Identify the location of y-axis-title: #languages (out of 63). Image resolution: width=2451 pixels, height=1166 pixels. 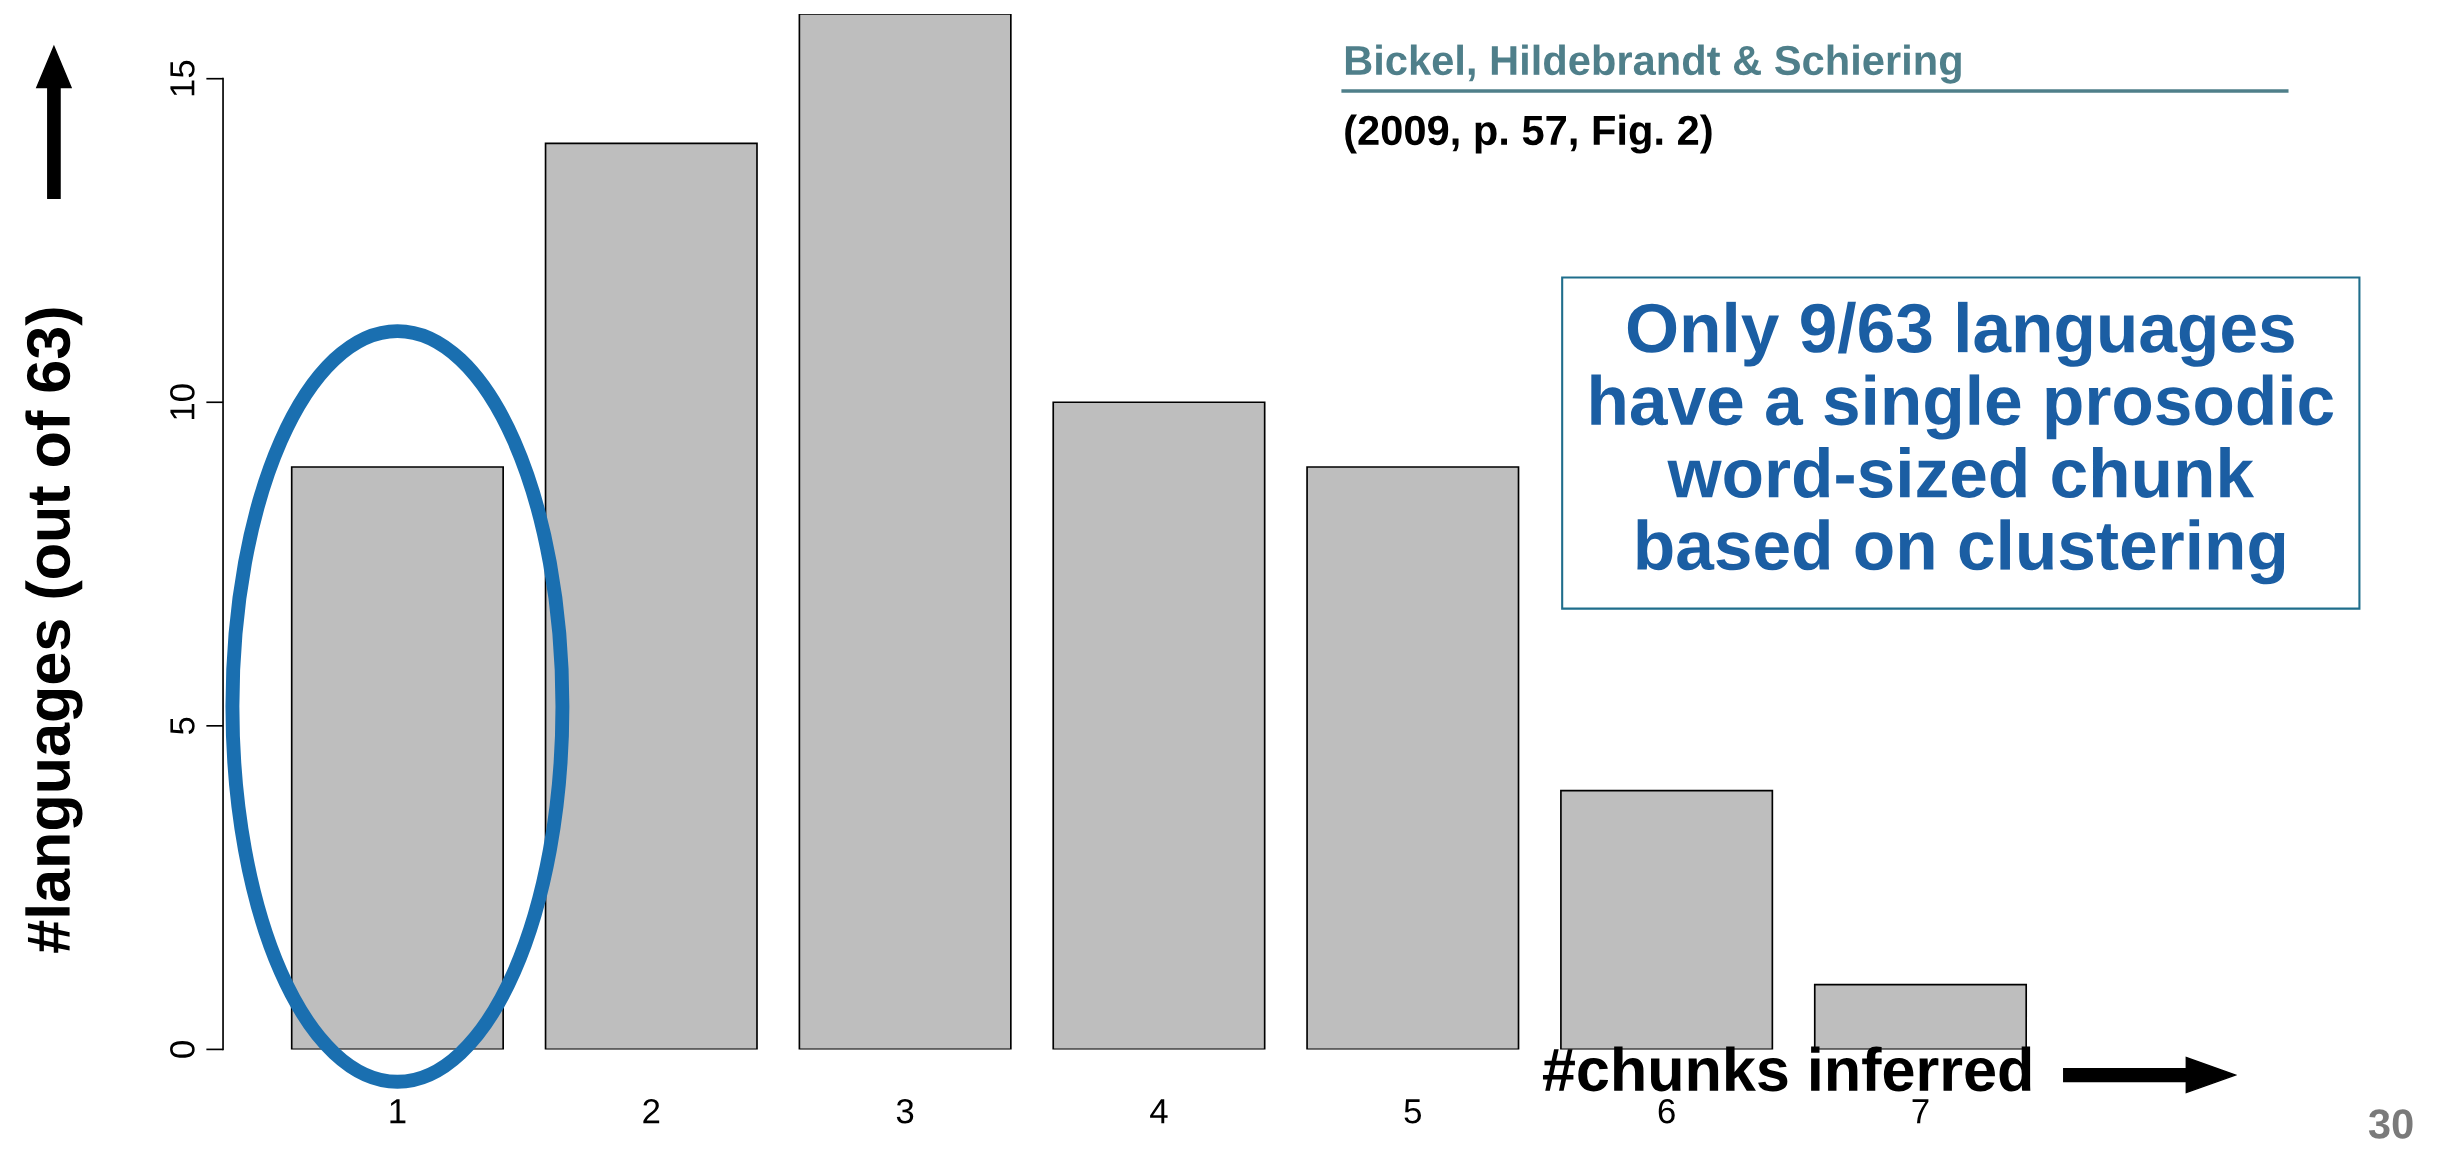
(54, 630).